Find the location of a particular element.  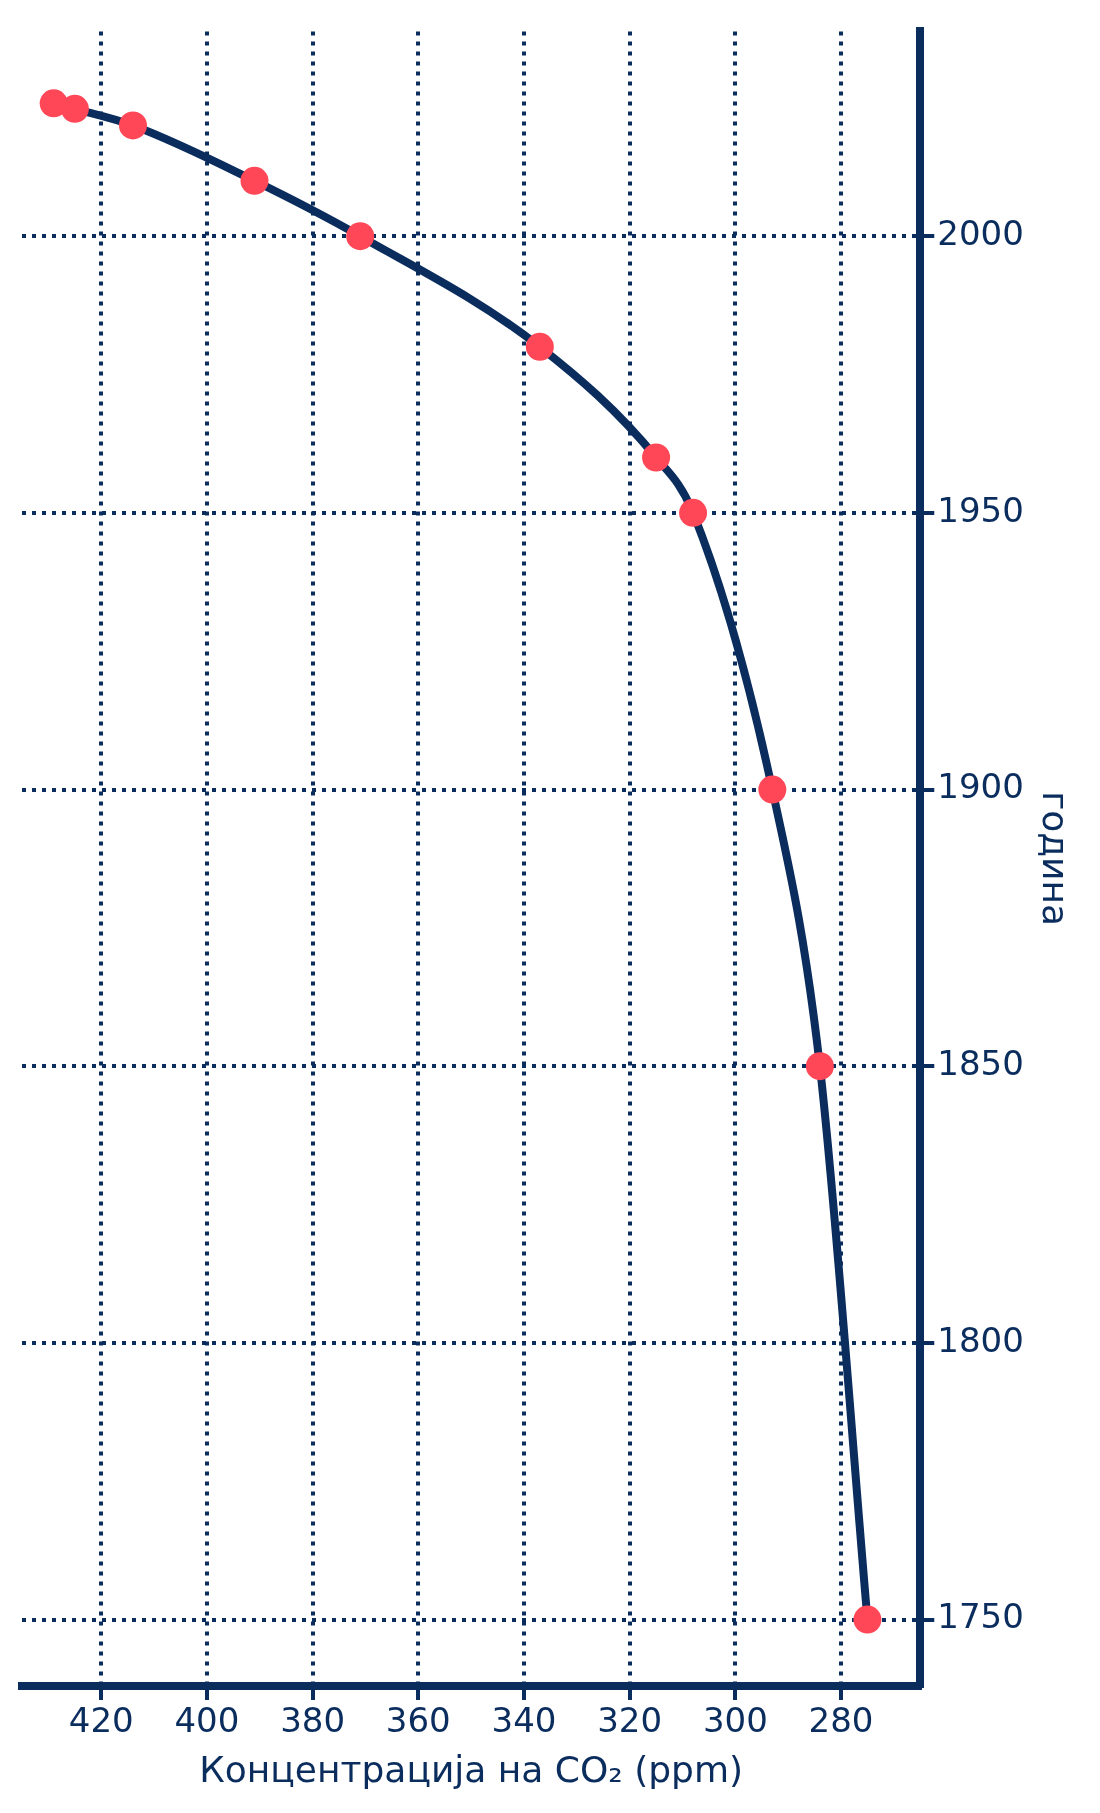

y-tick-label: 1950 is located at coordinates (980, 509).